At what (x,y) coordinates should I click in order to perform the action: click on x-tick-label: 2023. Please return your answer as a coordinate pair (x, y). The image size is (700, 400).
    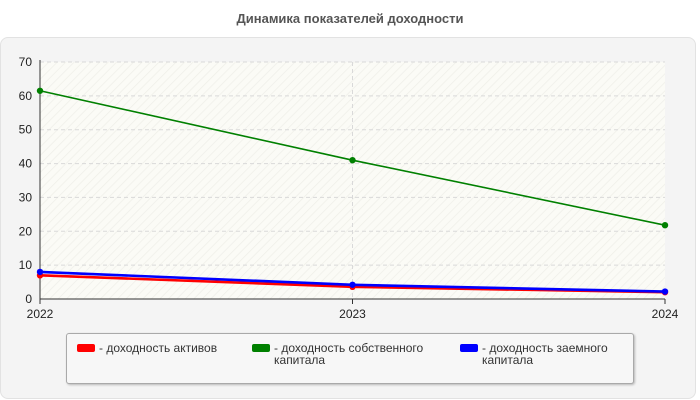
    Looking at the image, I should click on (352, 314).